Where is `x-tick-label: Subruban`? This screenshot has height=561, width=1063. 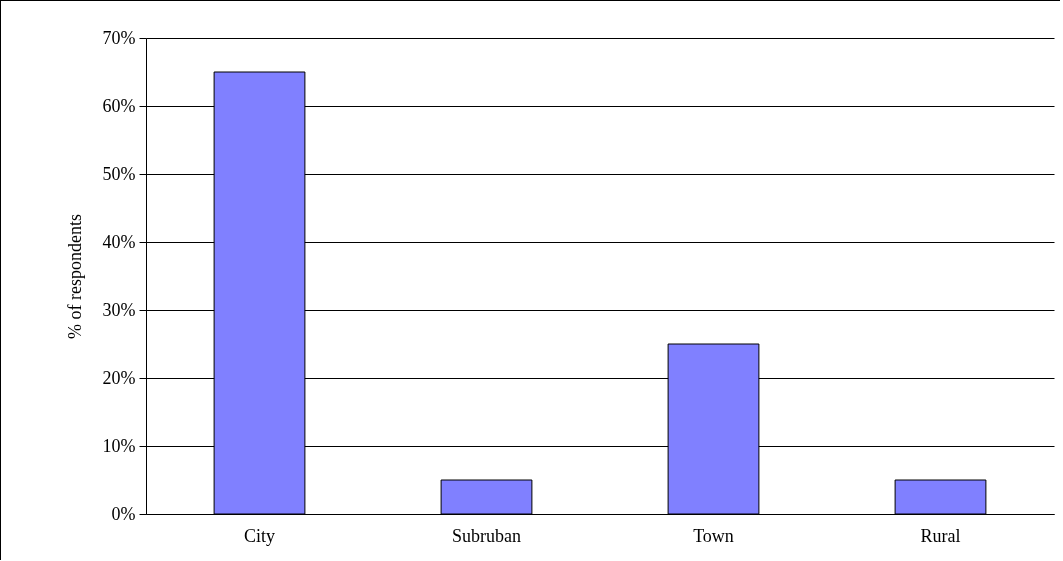
x-tick-label: Subruban is located at coordinates (486, 535).